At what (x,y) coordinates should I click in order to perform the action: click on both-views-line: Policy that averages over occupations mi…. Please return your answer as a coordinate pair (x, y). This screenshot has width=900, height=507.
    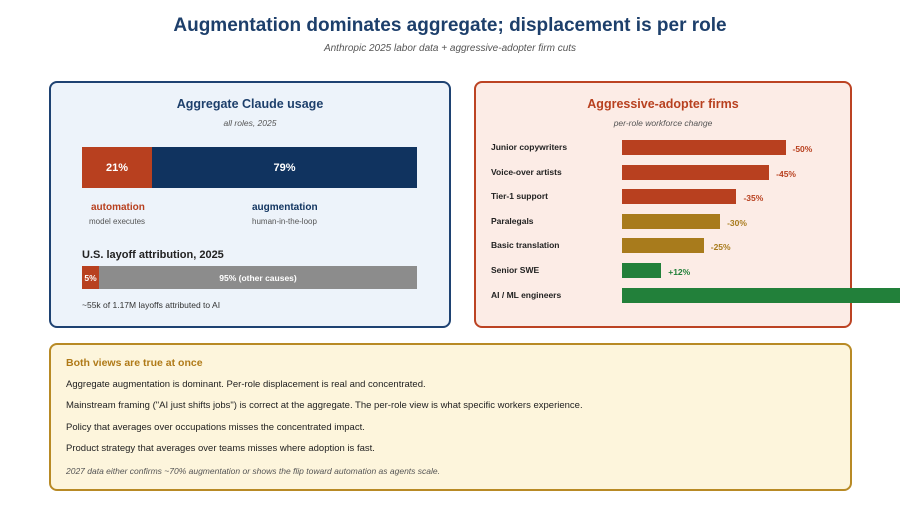
    Looking at the image, I should click on (215, 427).